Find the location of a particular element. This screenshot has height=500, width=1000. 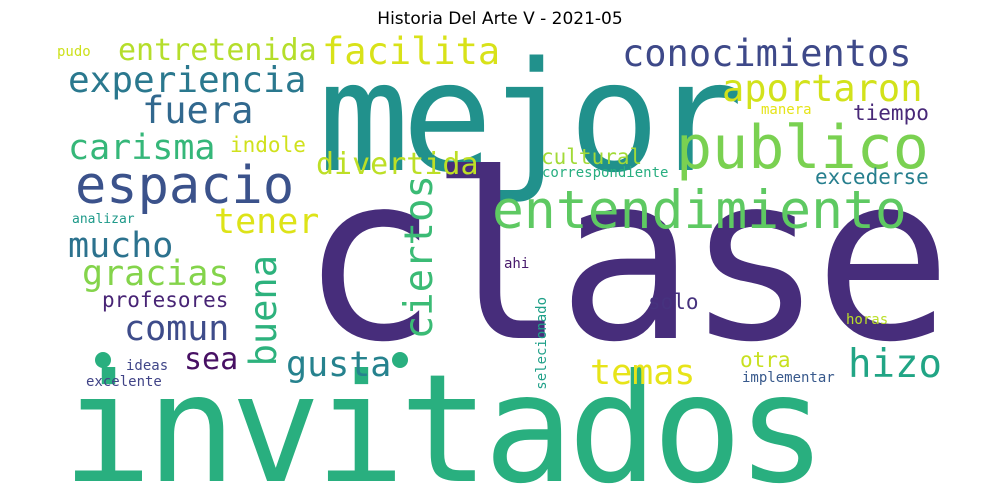

word-facilita: facilita is located at coordinates (411, 51).